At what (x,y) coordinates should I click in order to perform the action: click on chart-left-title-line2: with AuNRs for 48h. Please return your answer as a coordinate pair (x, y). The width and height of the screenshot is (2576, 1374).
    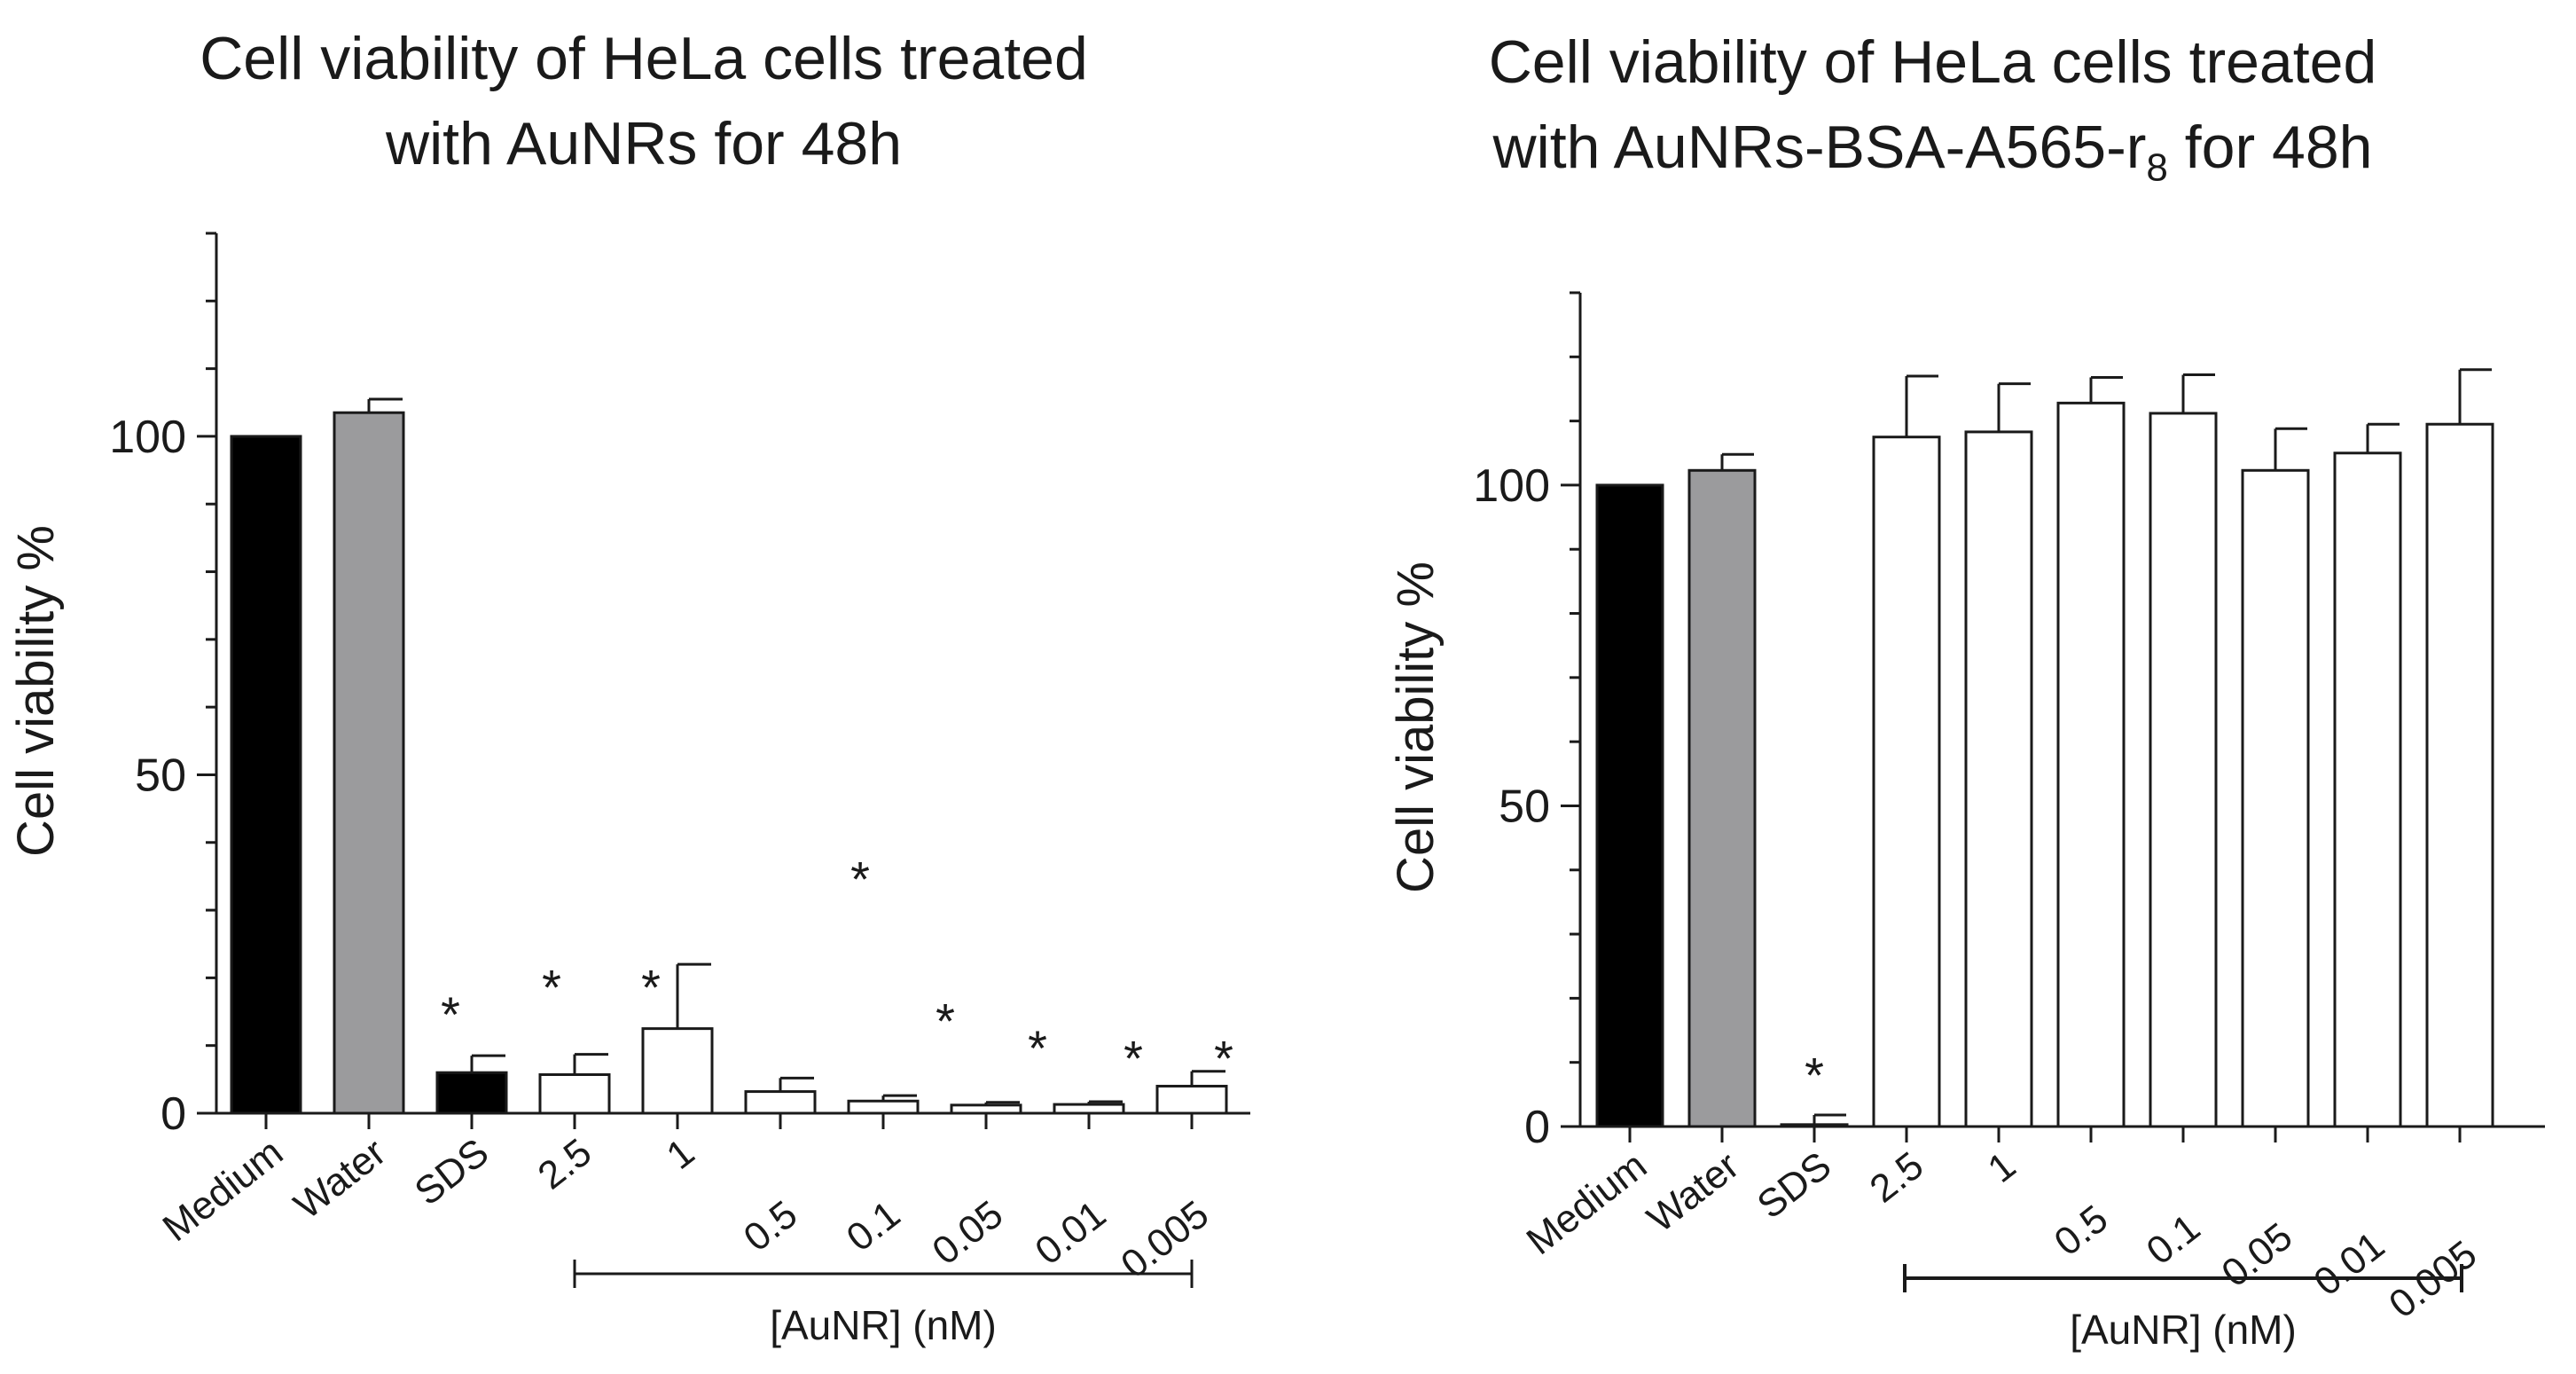
    Looking at the image, I should click on (644, 143).